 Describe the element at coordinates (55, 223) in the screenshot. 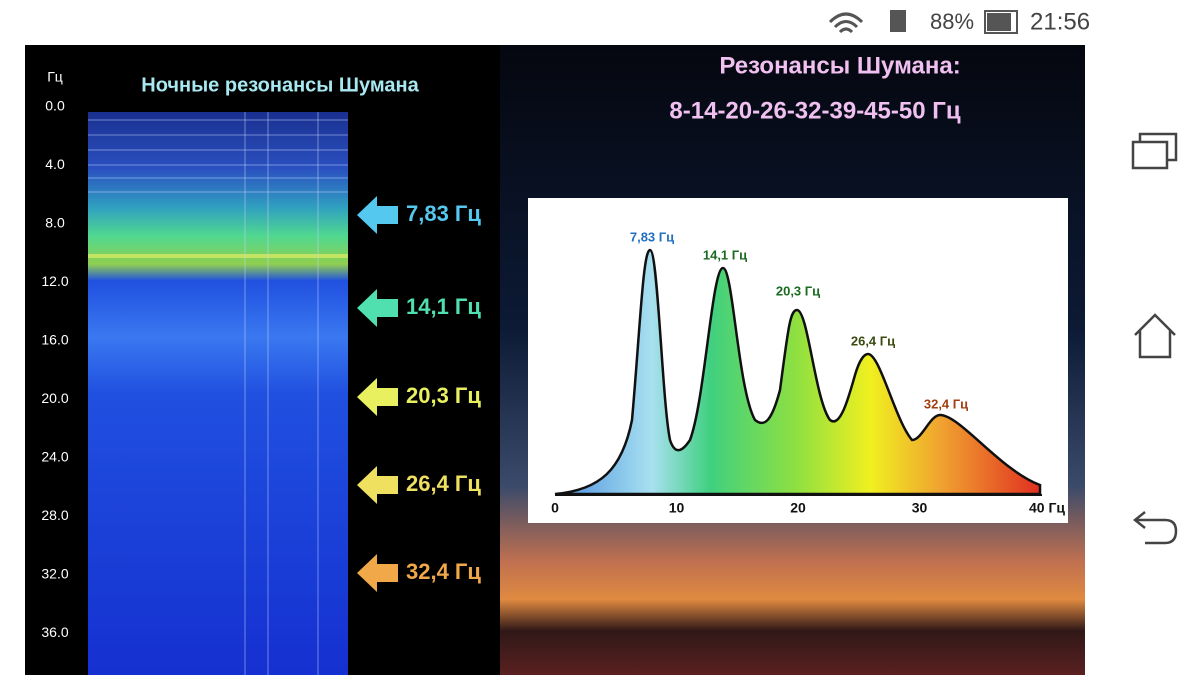

I see `y-tick-label: 8.0` at that location.